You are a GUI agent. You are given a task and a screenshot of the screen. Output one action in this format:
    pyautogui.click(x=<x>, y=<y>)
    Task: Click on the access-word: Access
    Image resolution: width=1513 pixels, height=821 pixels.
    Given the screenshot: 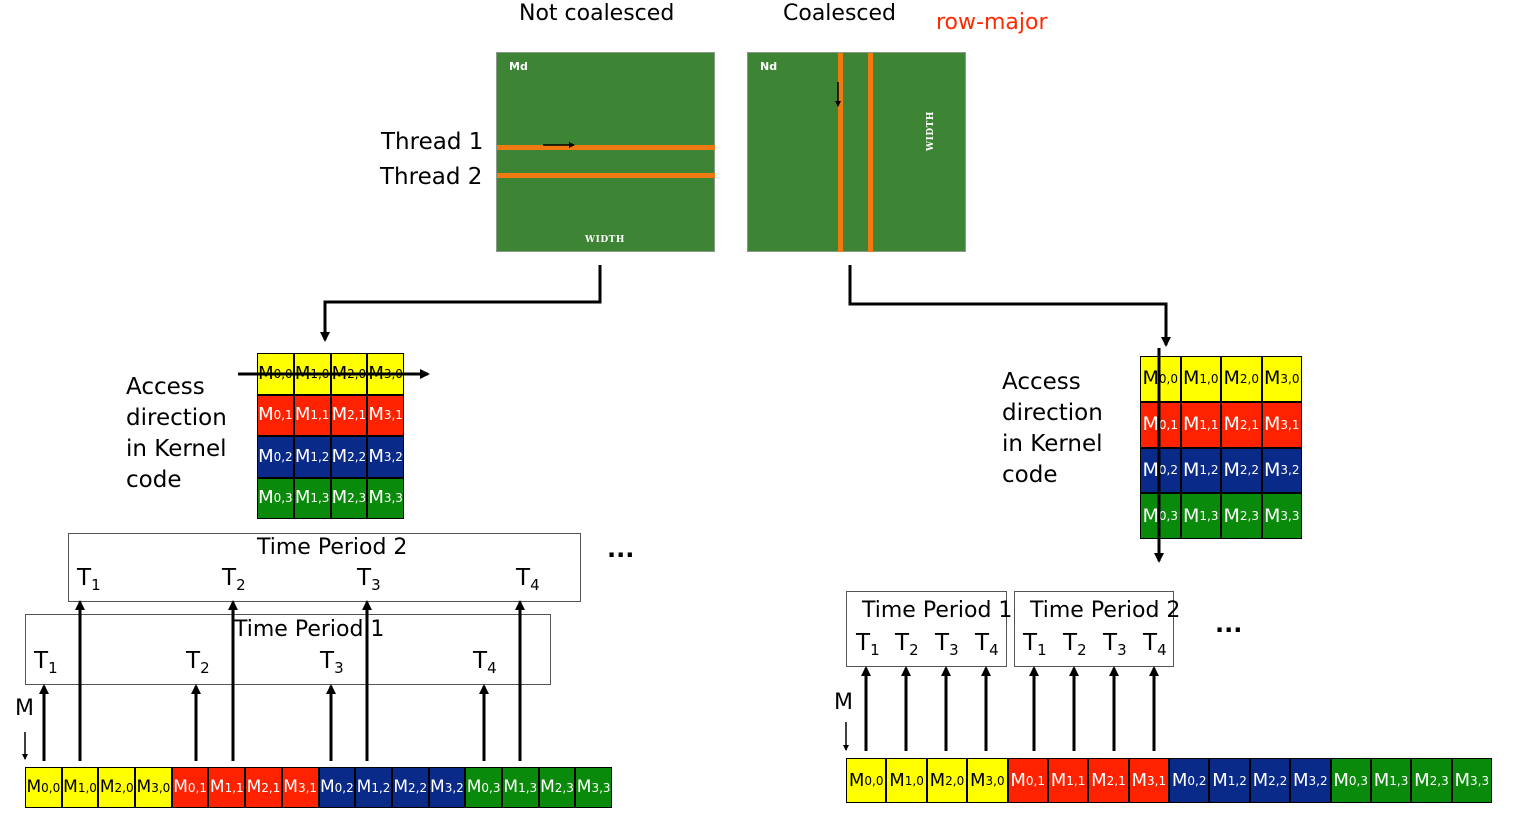 What is the action you would take?
    pyautogui.click(x=165, y=387)
    